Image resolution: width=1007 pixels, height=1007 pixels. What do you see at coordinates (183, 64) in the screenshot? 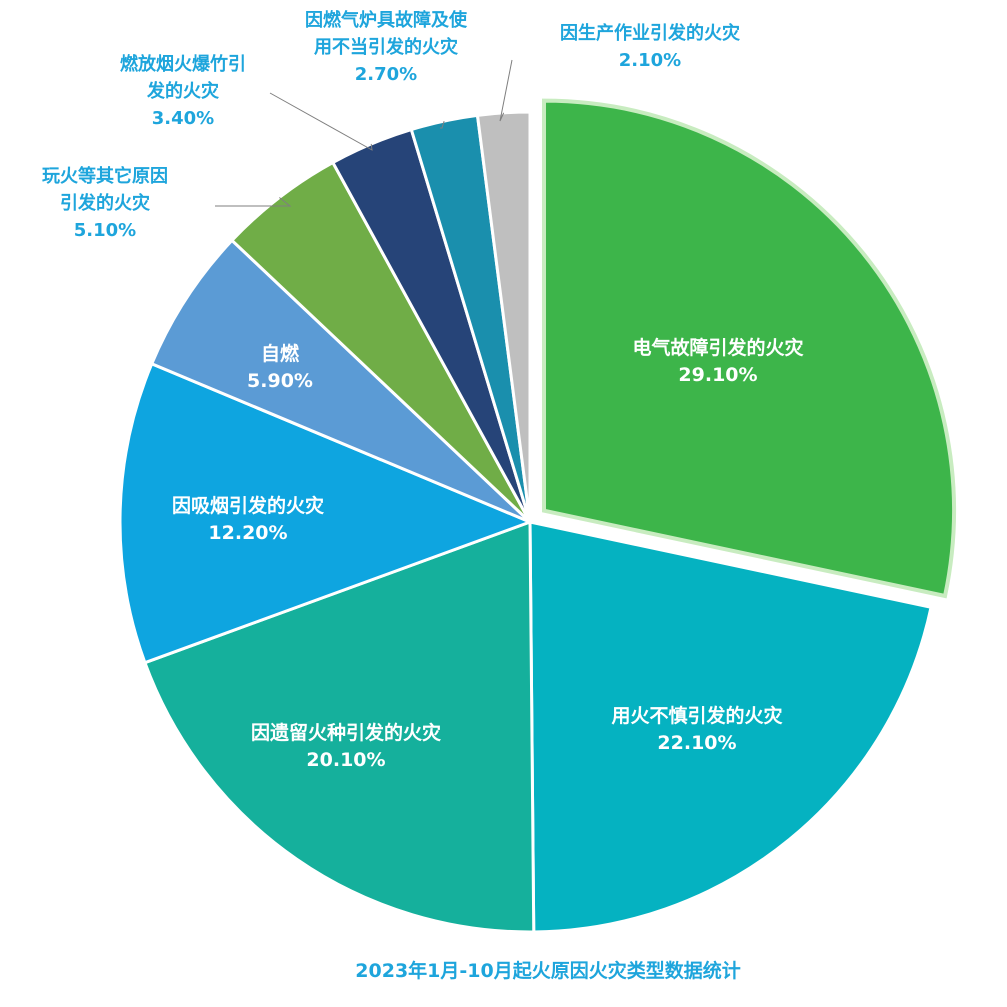
I see `slice-label-6-line-0: 燃放烟火爆竹引` at bounding box center [183, 64].